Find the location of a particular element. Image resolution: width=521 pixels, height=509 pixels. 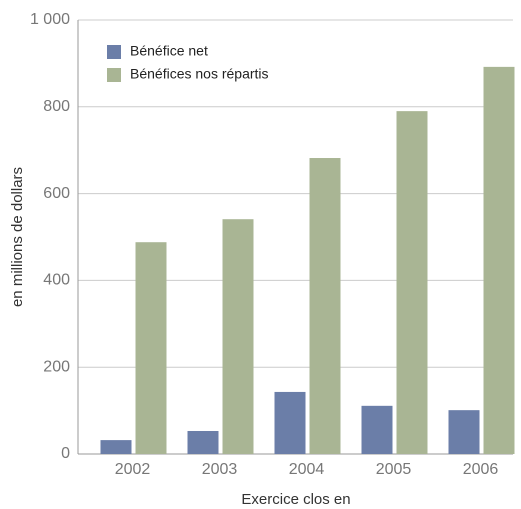

x-tick-label: 2006 is located at coordinates (481, 469).